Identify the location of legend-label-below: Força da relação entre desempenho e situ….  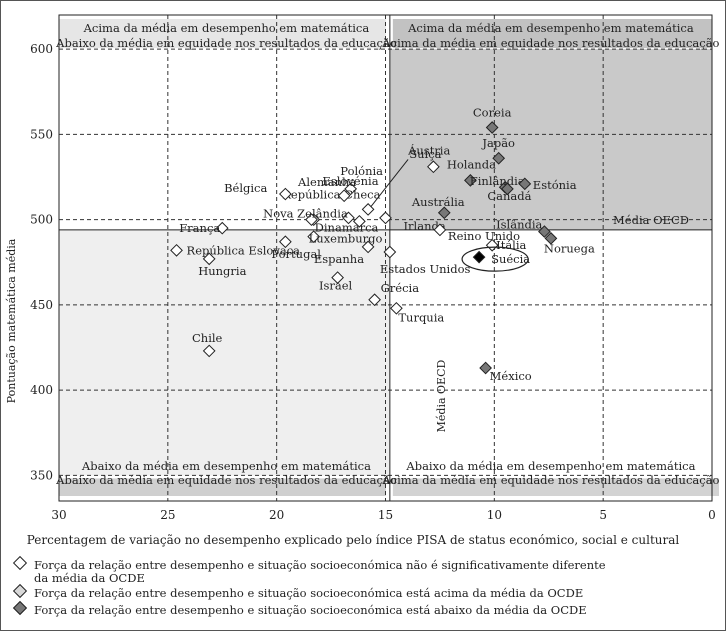
(310, 610).